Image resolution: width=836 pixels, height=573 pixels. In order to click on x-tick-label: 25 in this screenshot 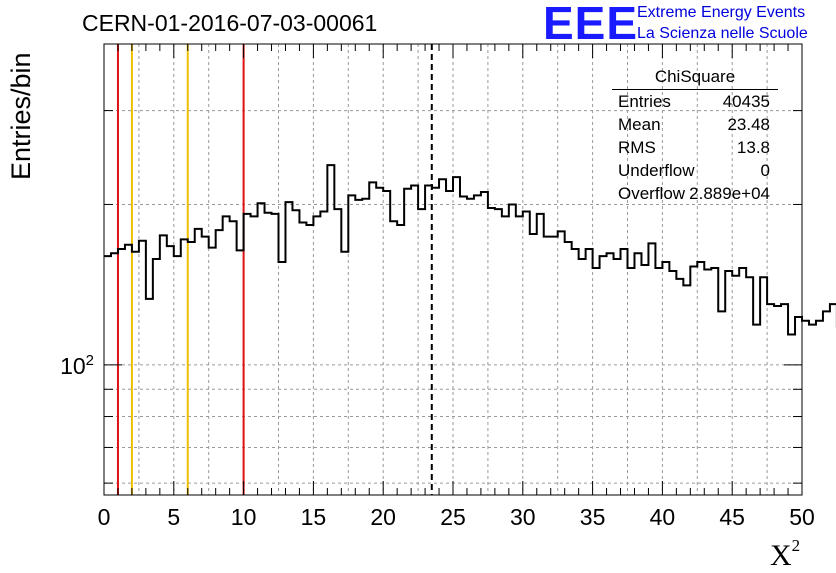, I will do `click(453, 517)`.